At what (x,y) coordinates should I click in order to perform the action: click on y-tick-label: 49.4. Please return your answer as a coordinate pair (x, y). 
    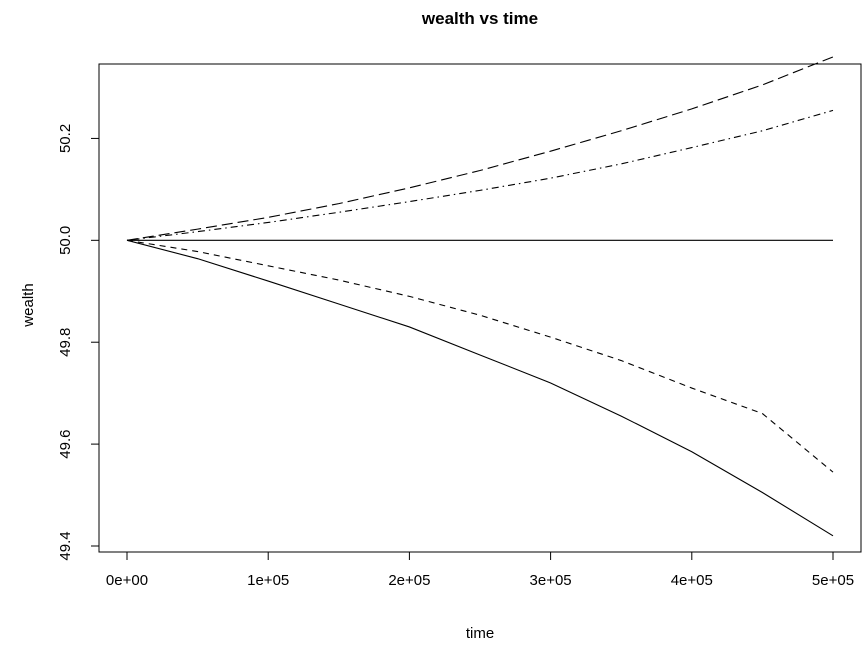
    Looking at the image, I should click on (65, 545).